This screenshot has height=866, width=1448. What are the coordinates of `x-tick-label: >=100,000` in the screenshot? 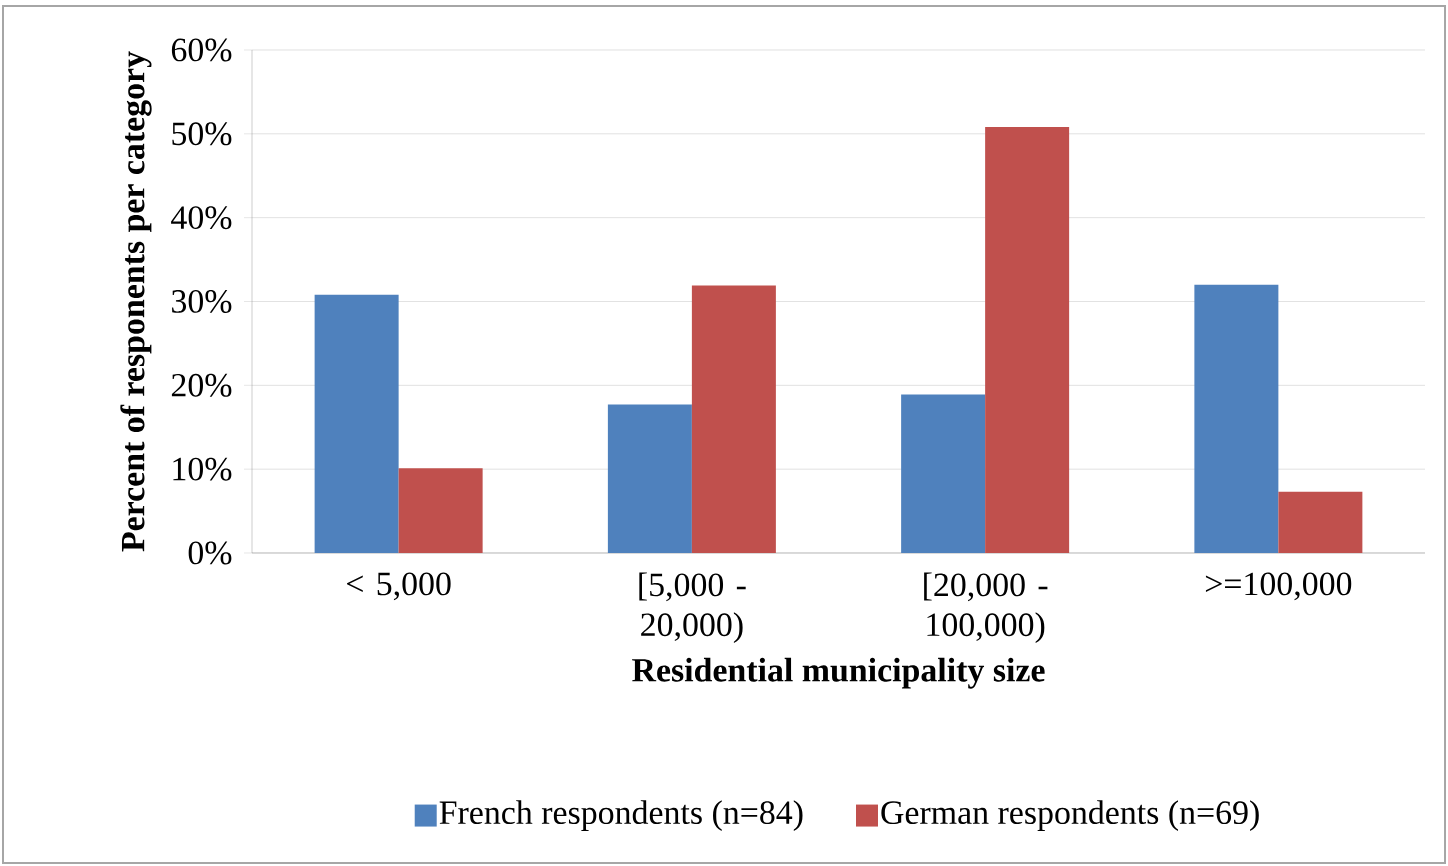 It's located at (1278, 586).